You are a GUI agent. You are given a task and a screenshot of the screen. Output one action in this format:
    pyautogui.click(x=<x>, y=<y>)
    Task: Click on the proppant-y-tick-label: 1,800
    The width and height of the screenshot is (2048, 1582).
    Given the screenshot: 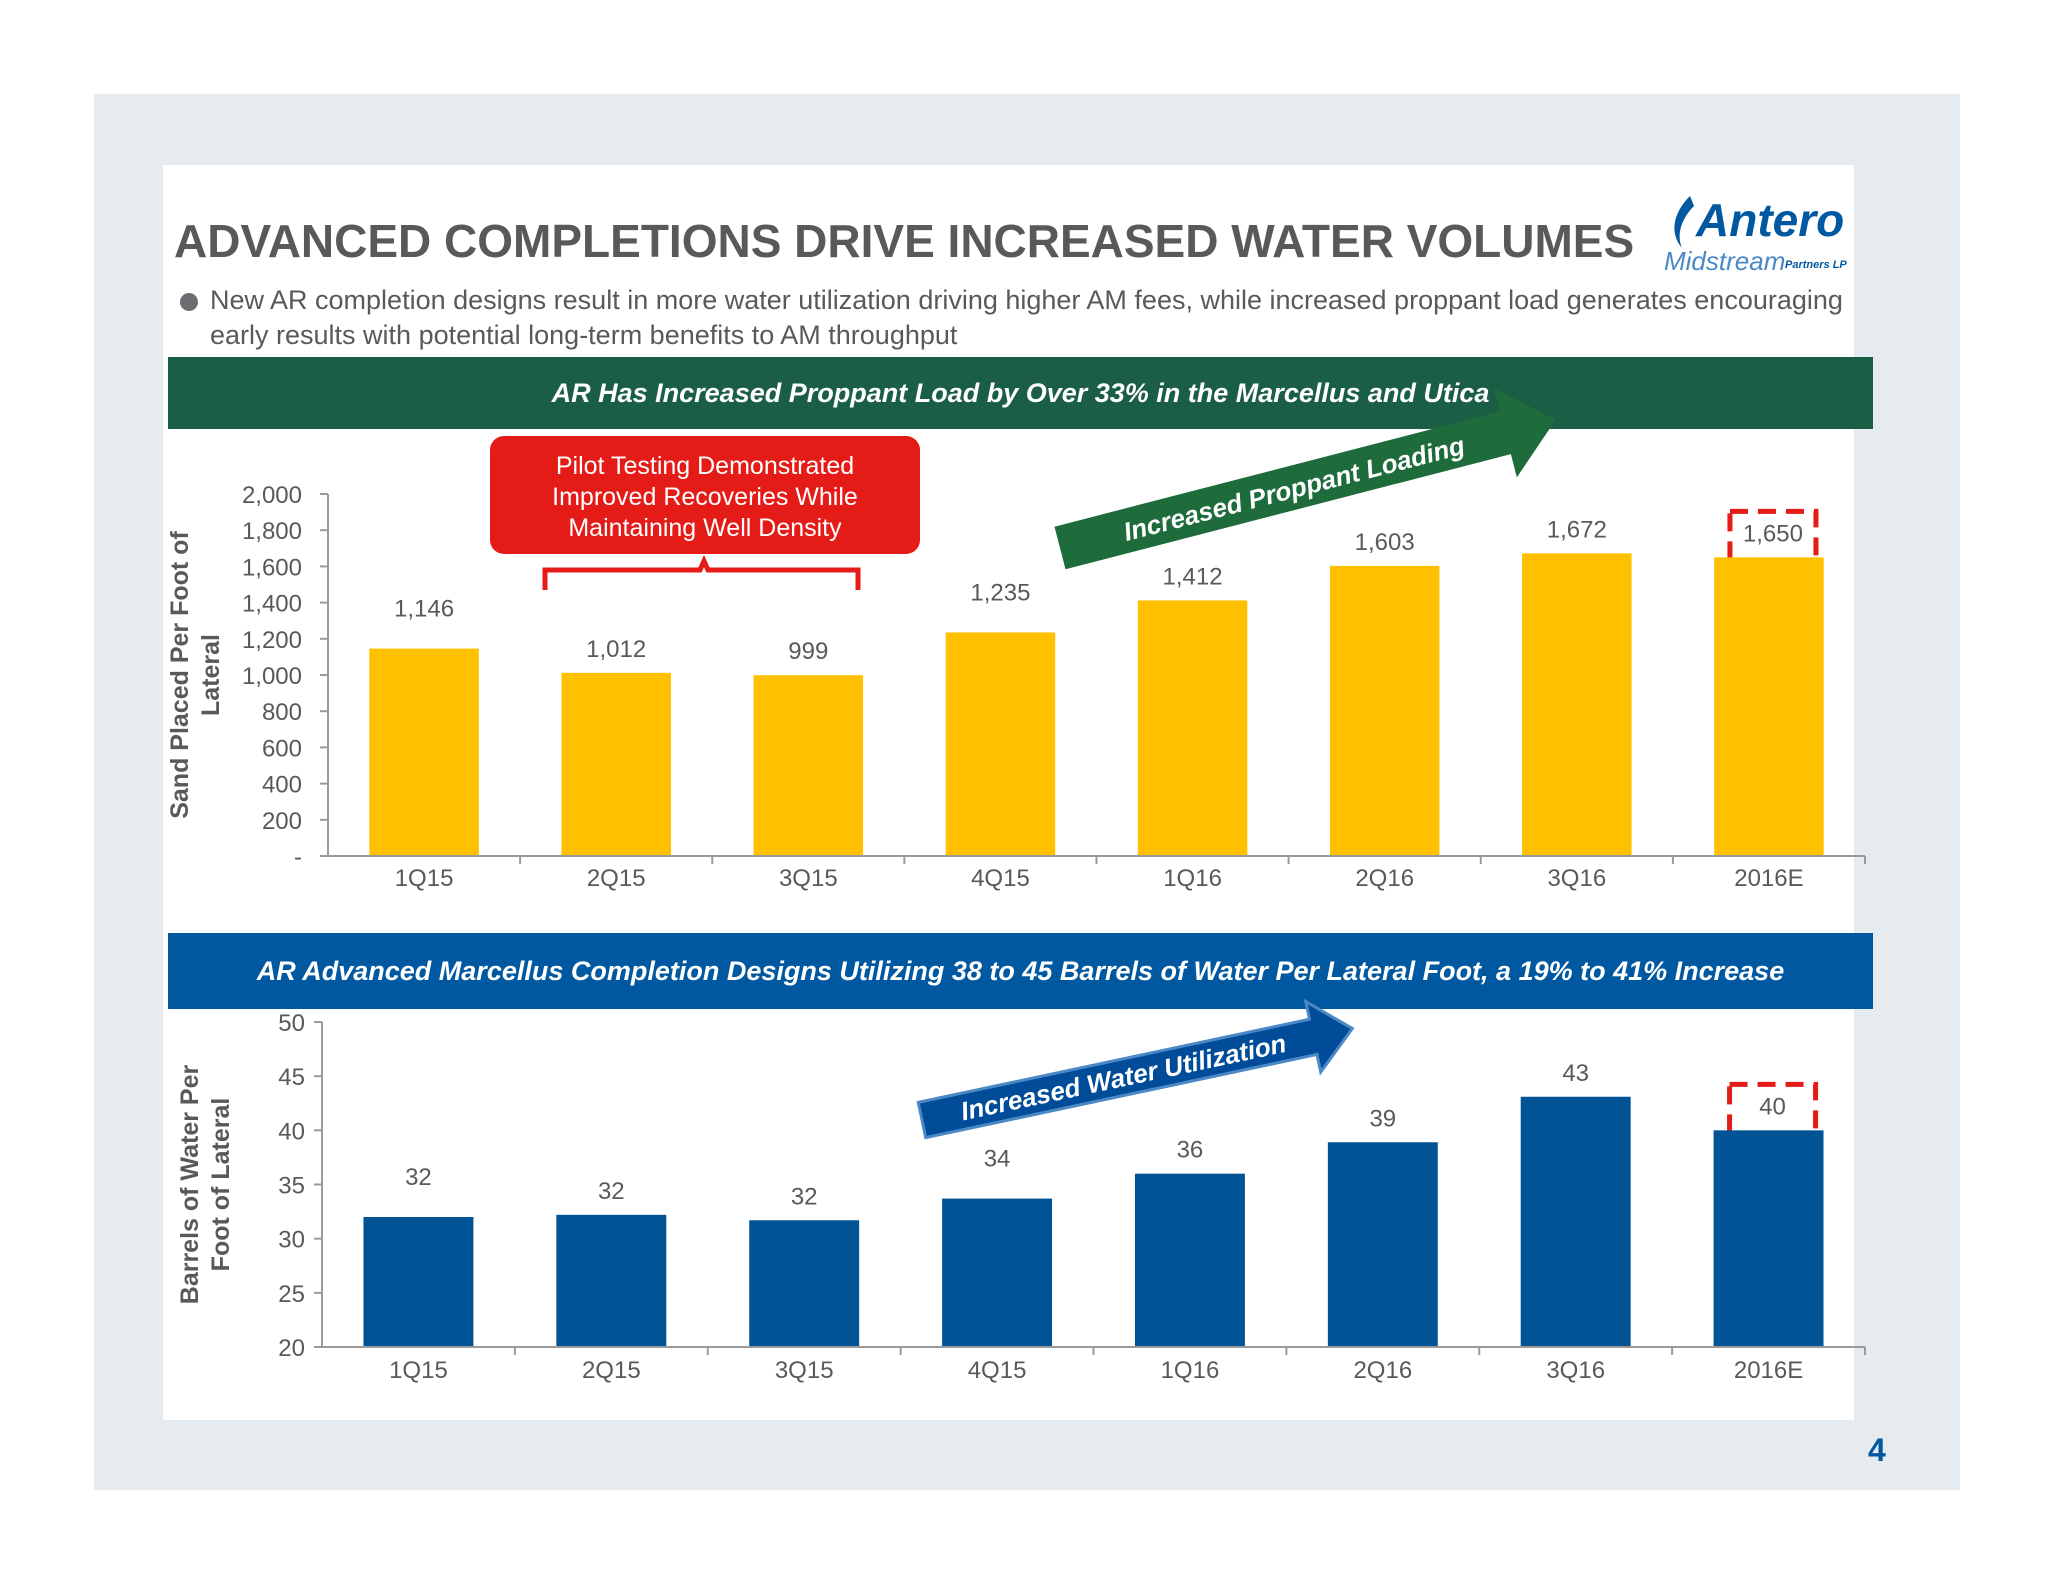 What is the action you would take?
    pyautogui.click(x=272, y=531)
    